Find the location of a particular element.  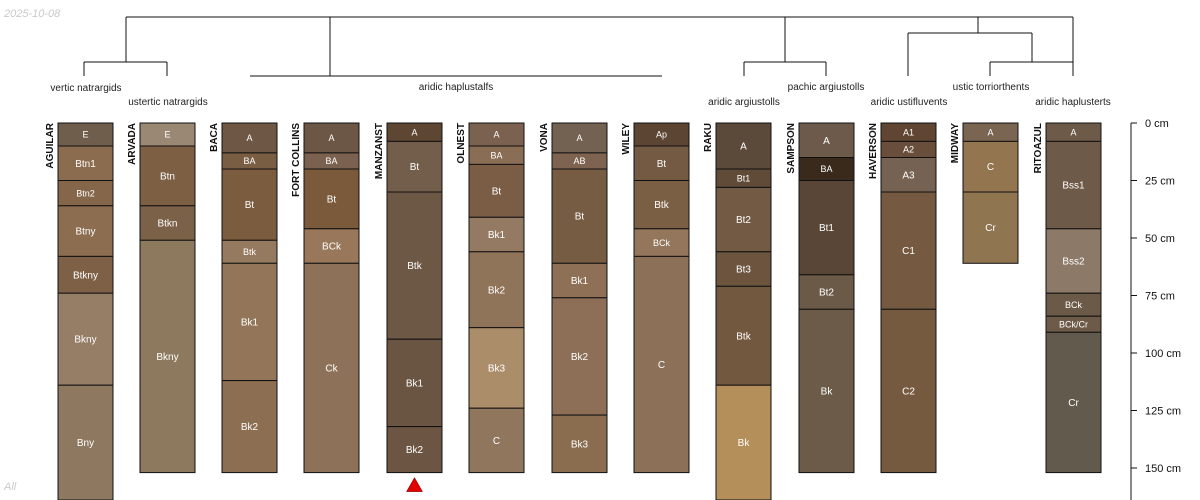

profile-name-vona: VONA is located at coordinates (544, 137).